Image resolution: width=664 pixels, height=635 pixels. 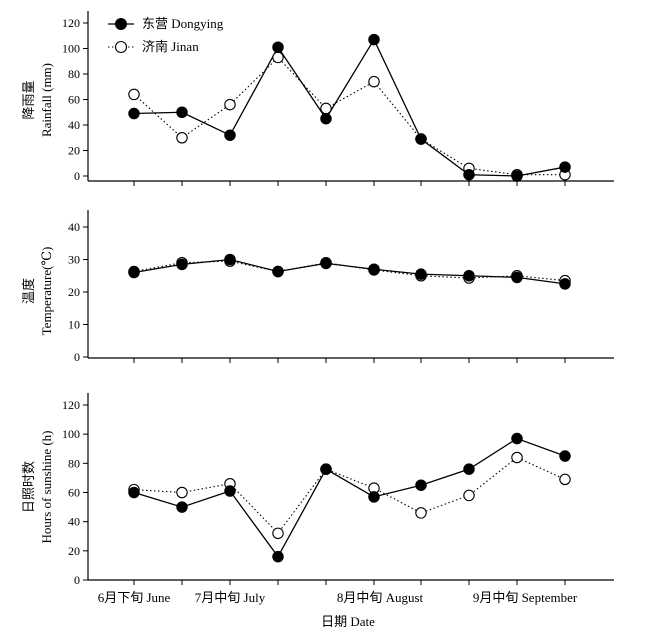 What do you see at coordinates (170, 46) in the screenshot?
I see `legend-label-jinan: 济南 Jinan` at bounding box center [170, 46].